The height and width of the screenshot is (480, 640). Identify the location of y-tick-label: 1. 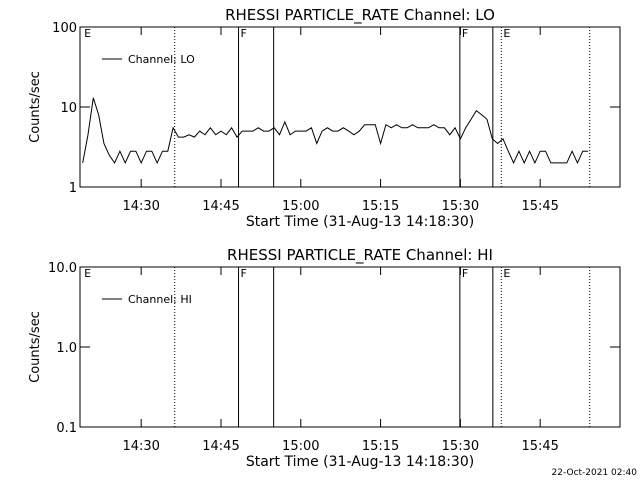
(73, 188).